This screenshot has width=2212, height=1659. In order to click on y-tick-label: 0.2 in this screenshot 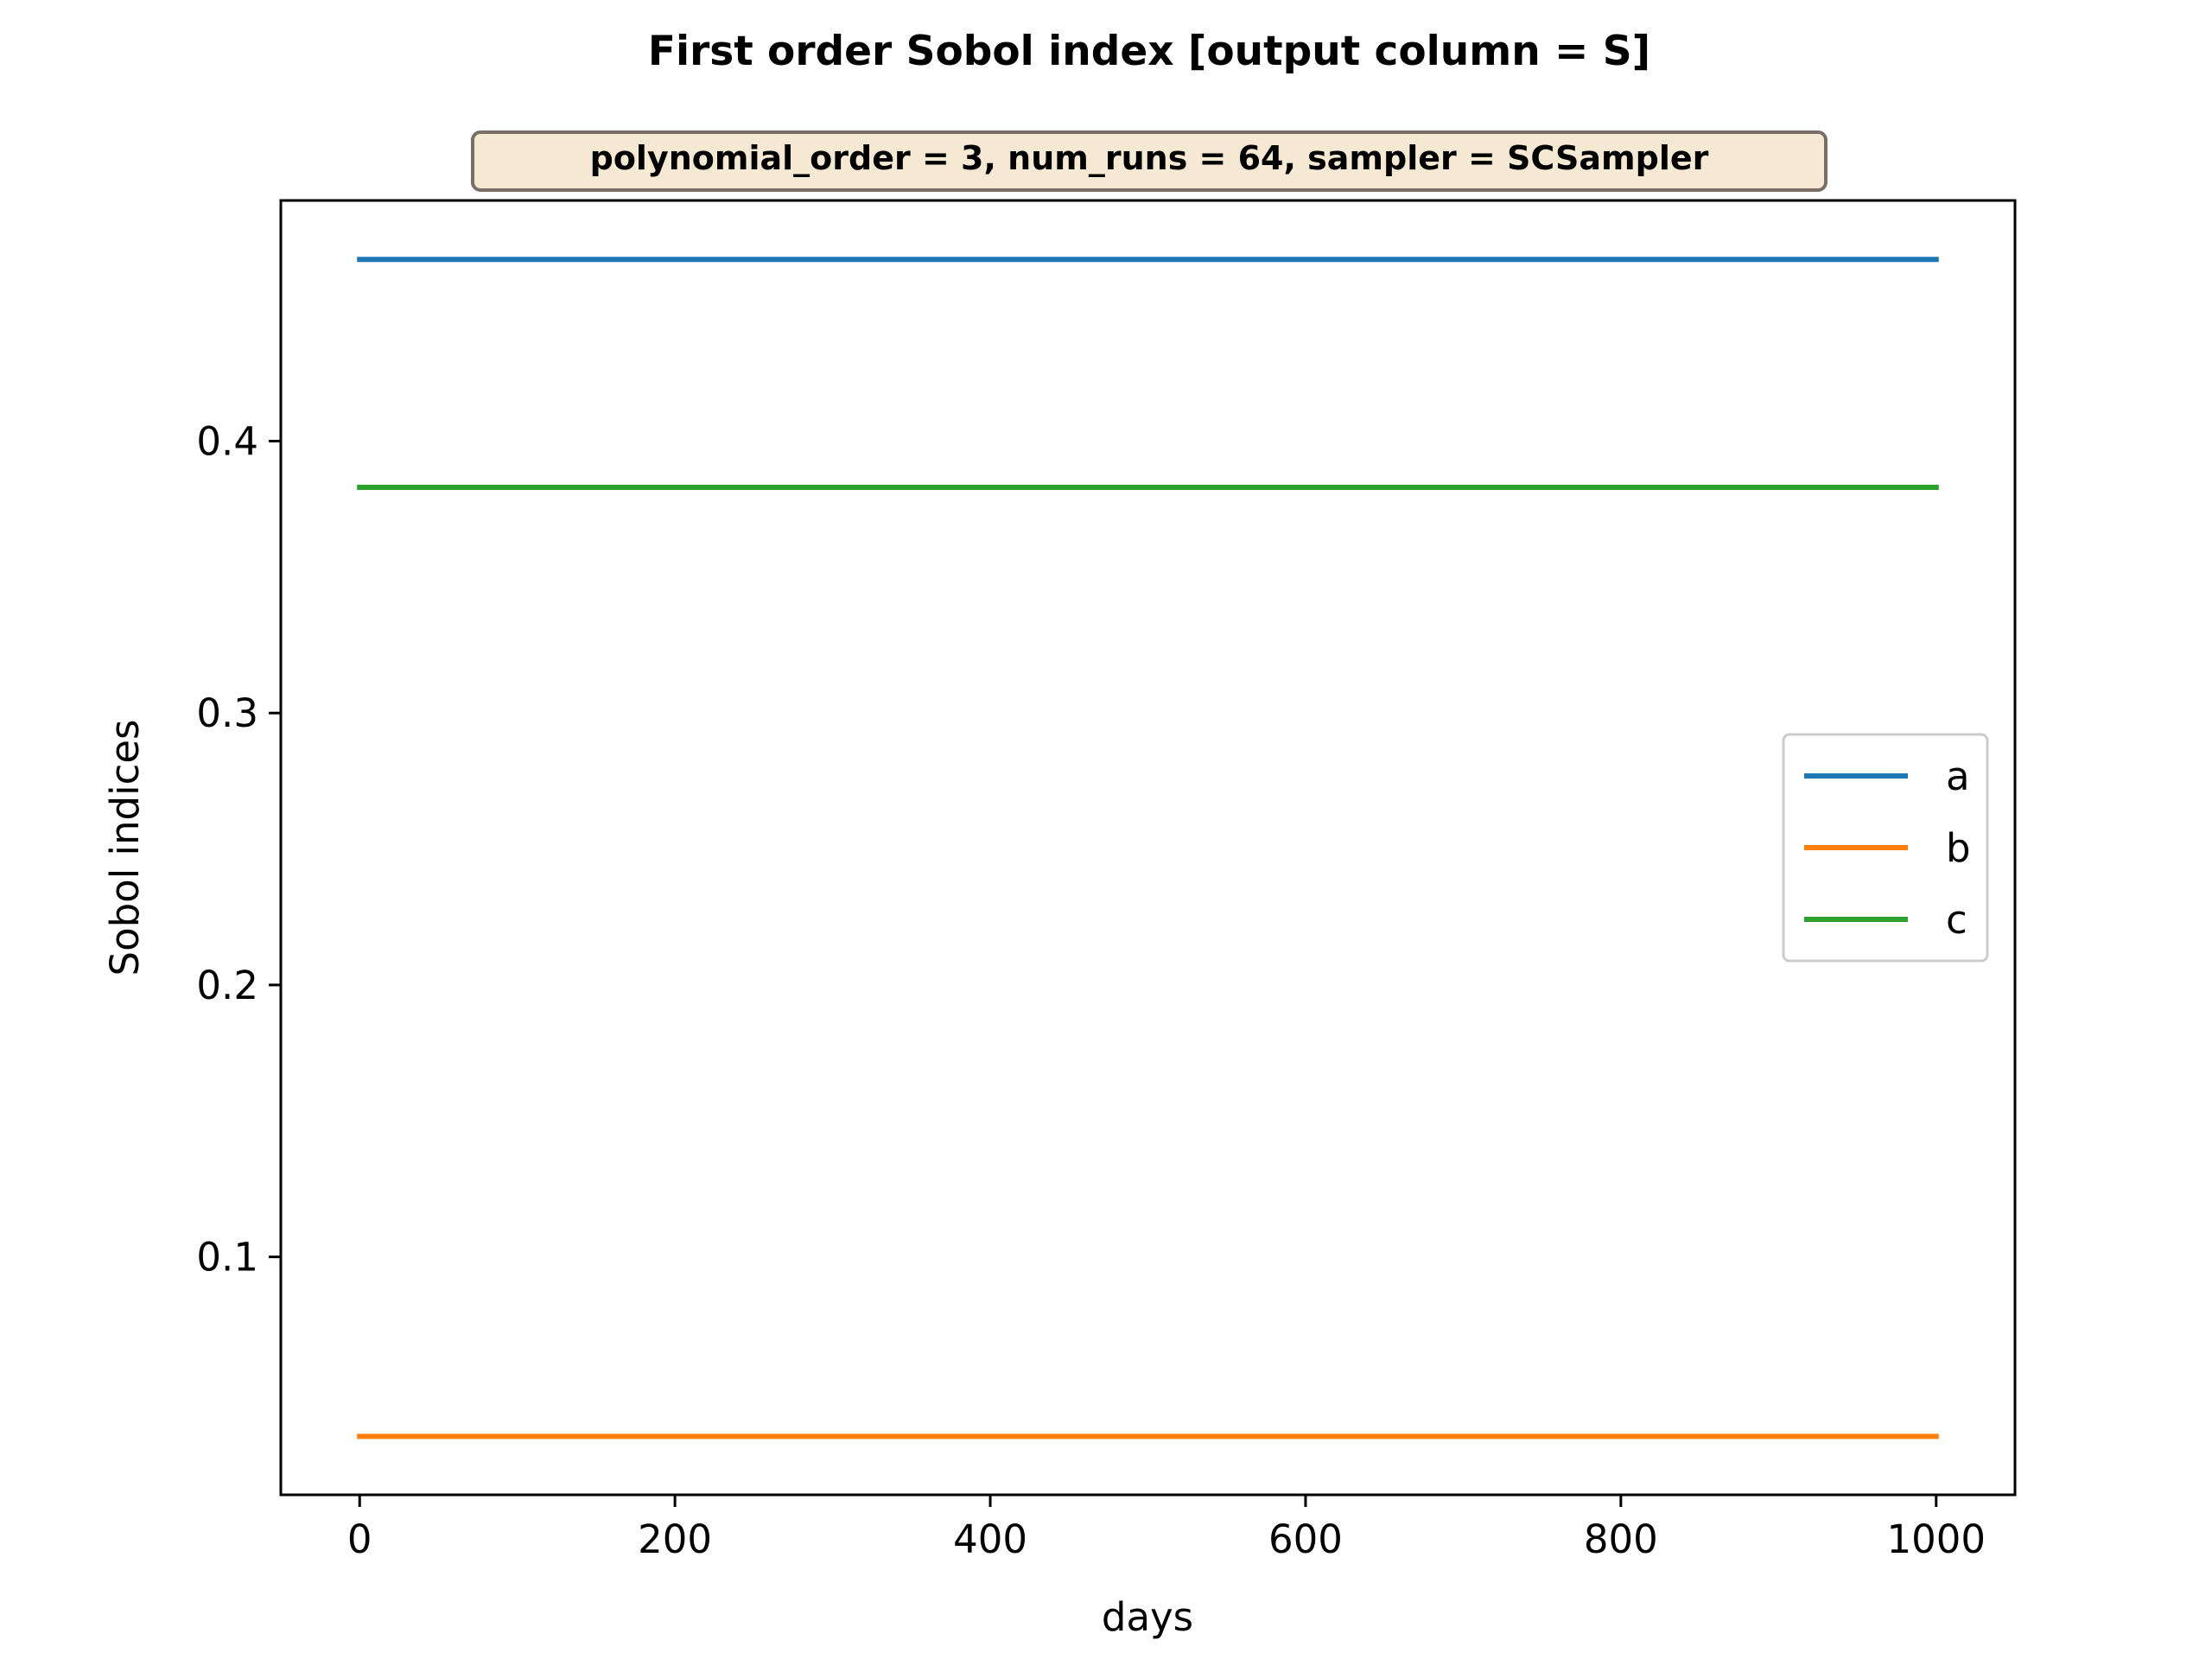, I will do `click(227, 986)`.